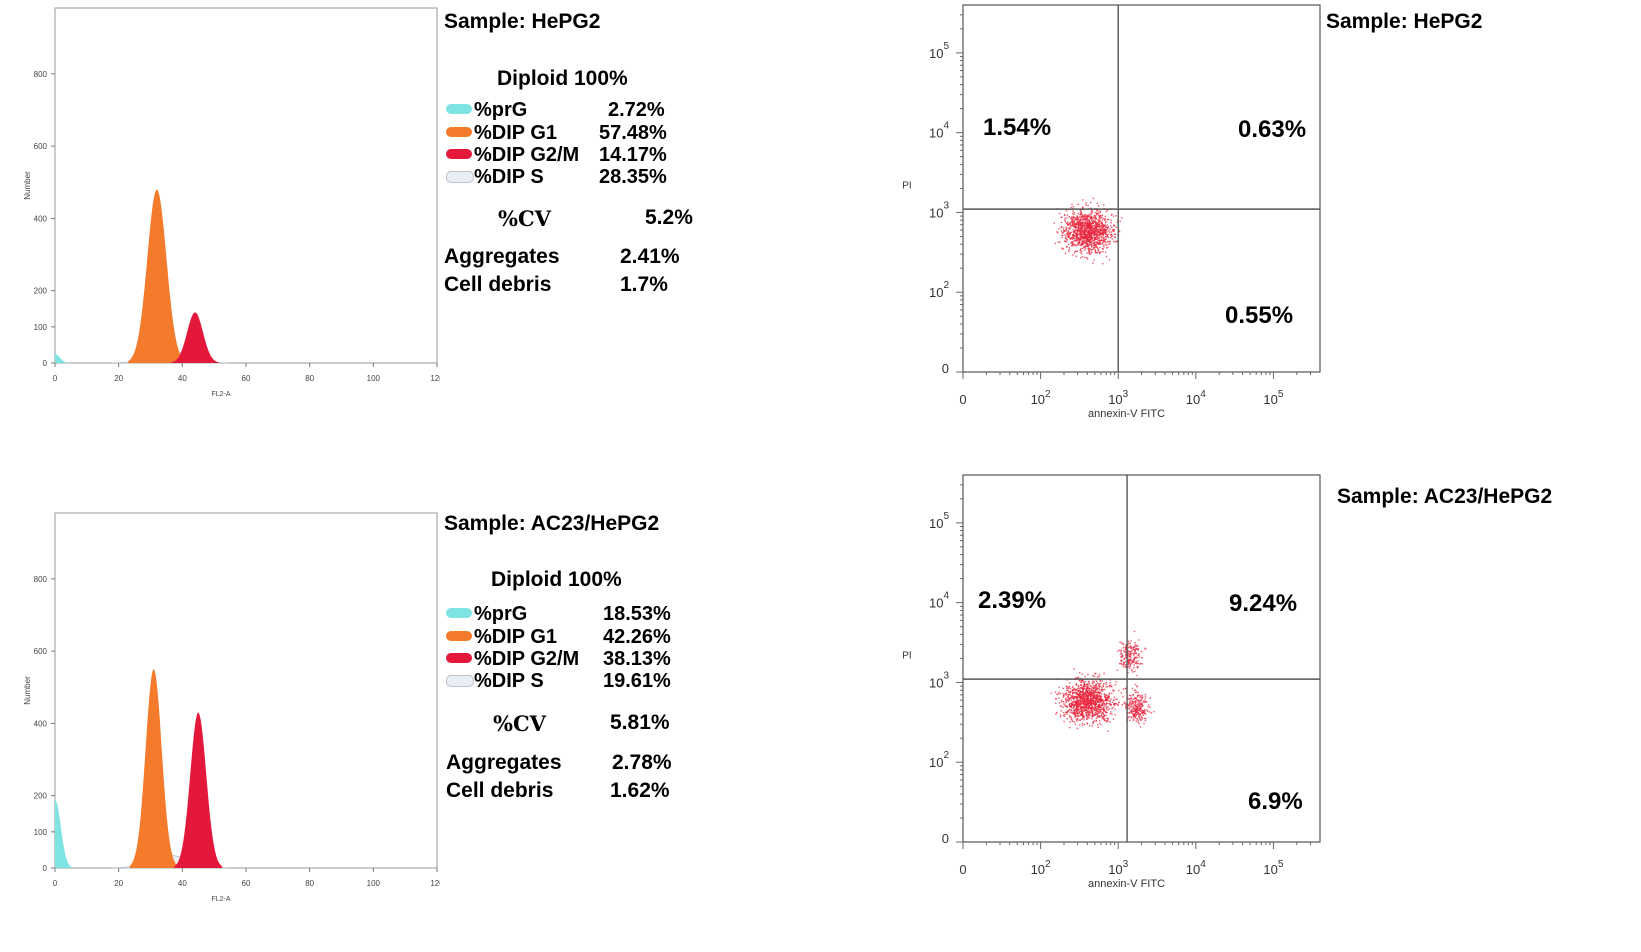 The width and height of the screenshot is (1641, 952). What do you see at coordinates (246, 883) in the screenshot?
I see `x-tick-label: 60` at bounding box center [246, 883].